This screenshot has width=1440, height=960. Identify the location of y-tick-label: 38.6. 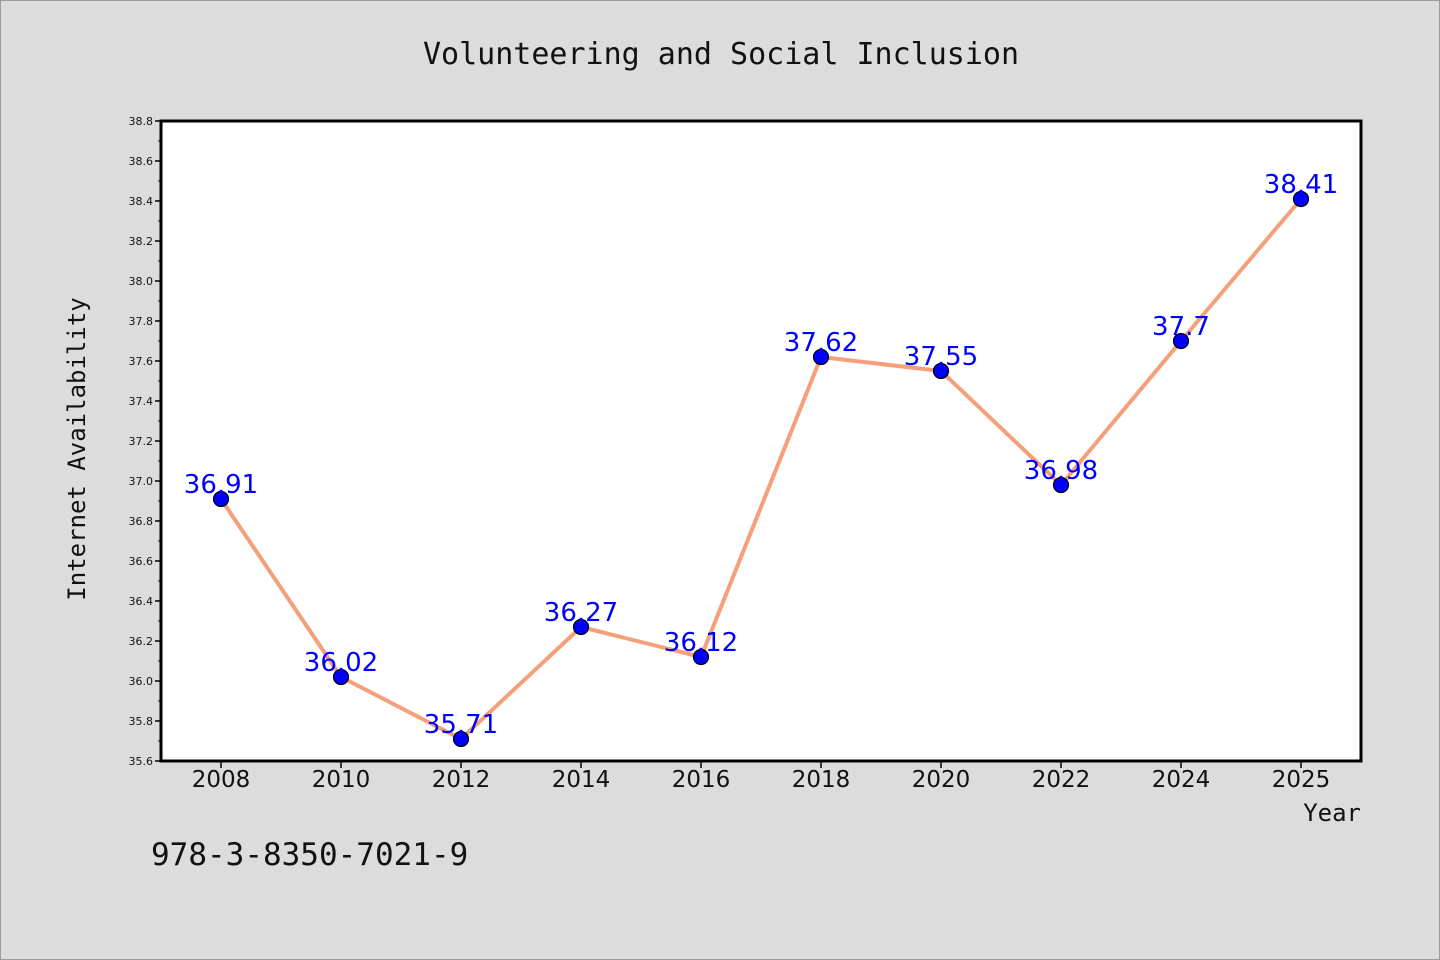
(141, 161).